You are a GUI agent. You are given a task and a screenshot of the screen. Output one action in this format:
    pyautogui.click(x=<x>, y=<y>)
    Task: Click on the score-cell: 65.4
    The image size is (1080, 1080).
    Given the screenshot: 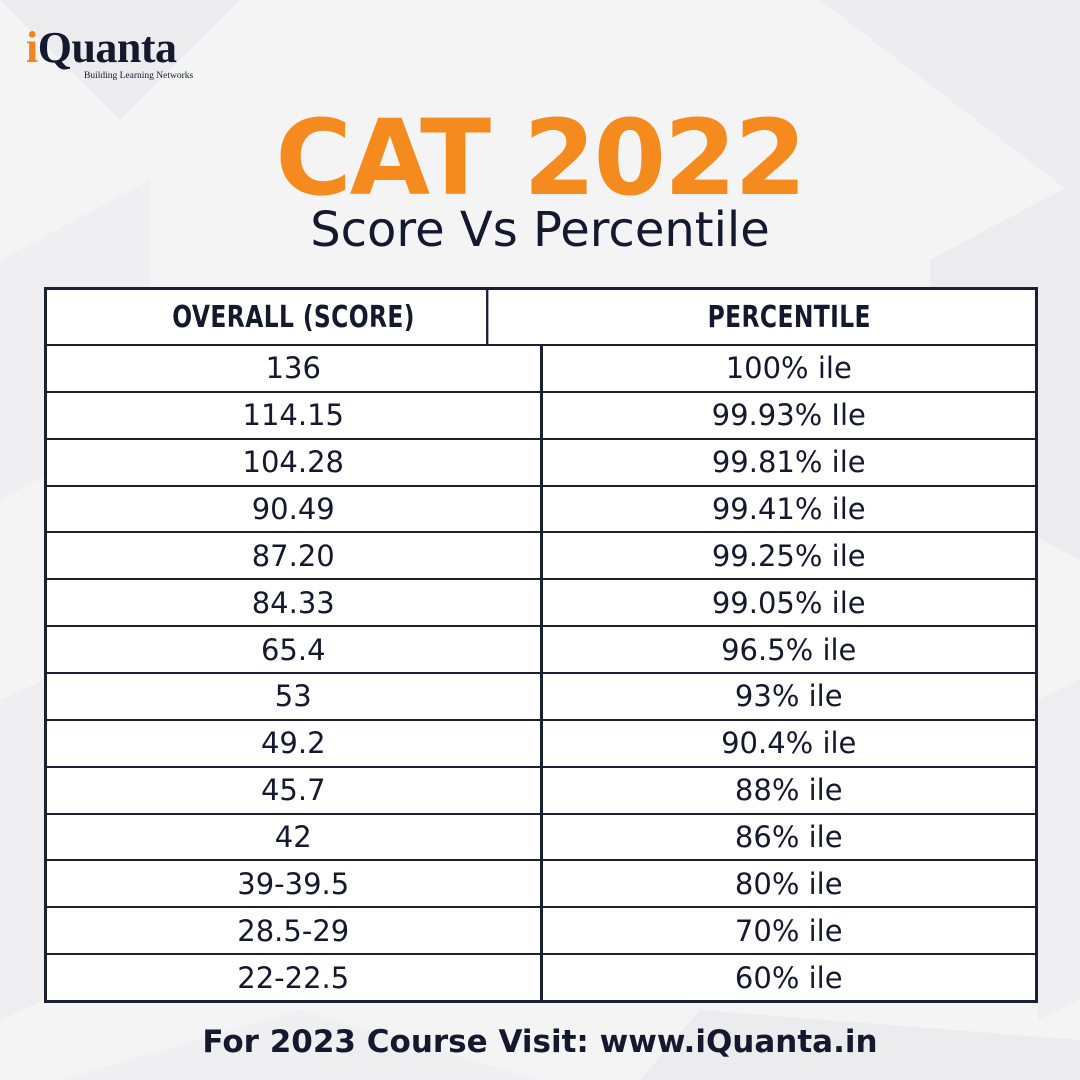 What is the action you would take?
    pyautogui.click(x=295, y=650)
    